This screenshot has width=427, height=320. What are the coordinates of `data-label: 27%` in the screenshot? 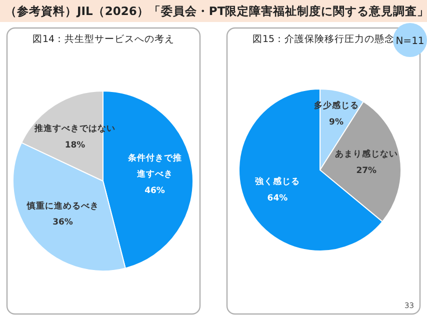 It's located at (367, 171).